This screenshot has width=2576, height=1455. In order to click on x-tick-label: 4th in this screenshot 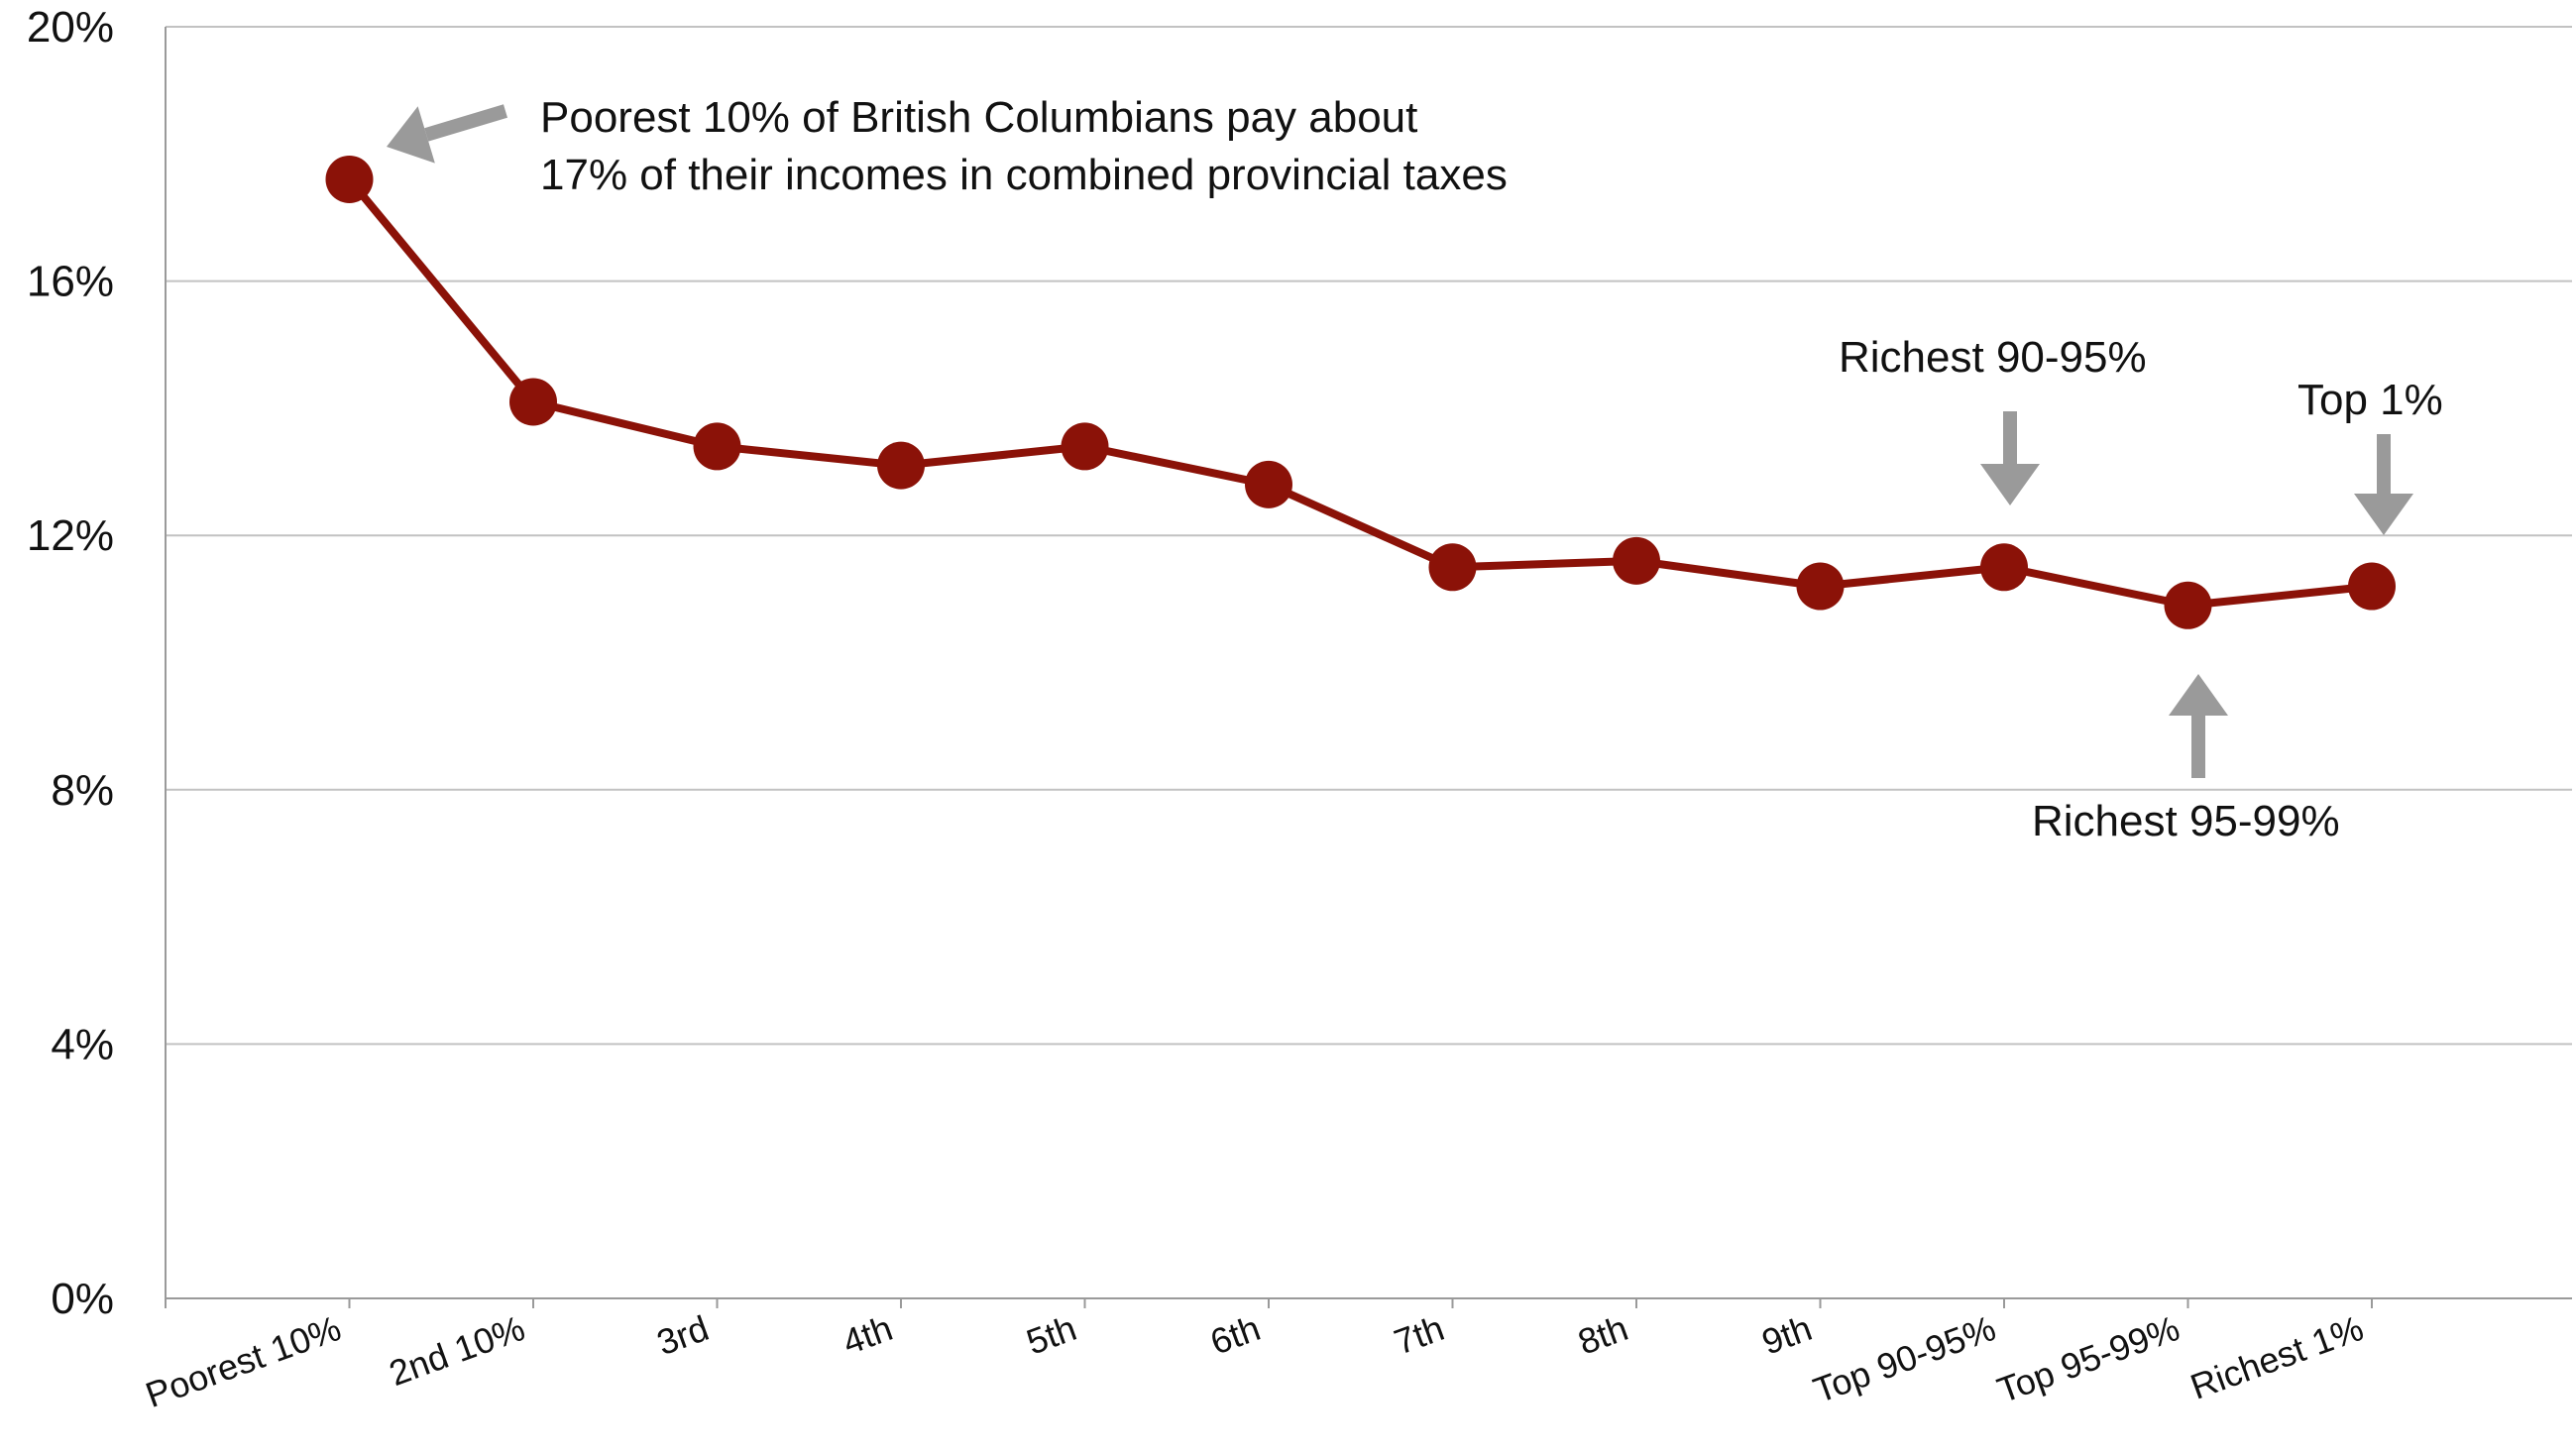, I will do `click(868, 1335)`.